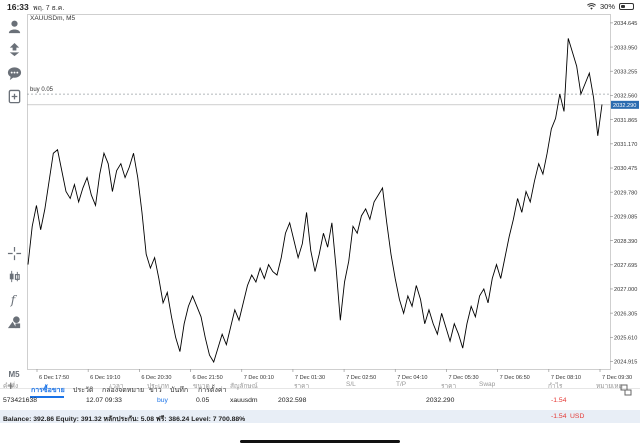 This screenshot has width=640, height=447. Describe the element at coordinates (14, 276) in the screenshot. I see `chart-type-icon` at that location.